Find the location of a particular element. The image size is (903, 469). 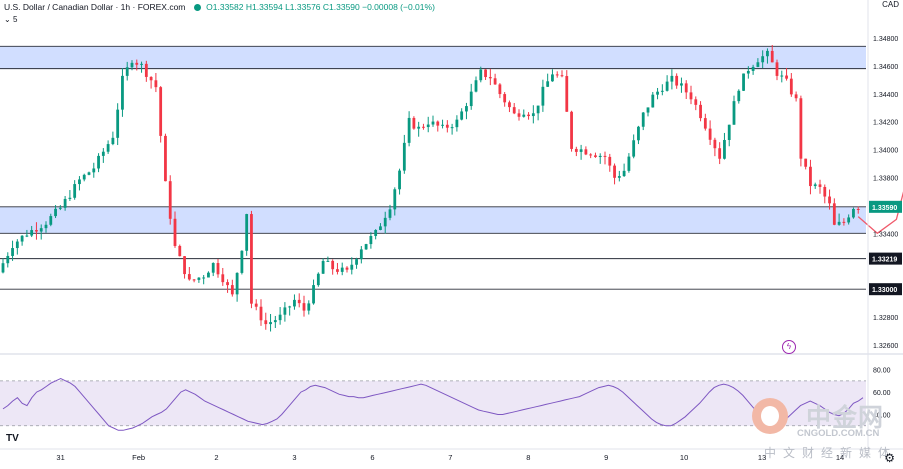

y-tick-label: 1.34000 is located at coordinates (885, 151).